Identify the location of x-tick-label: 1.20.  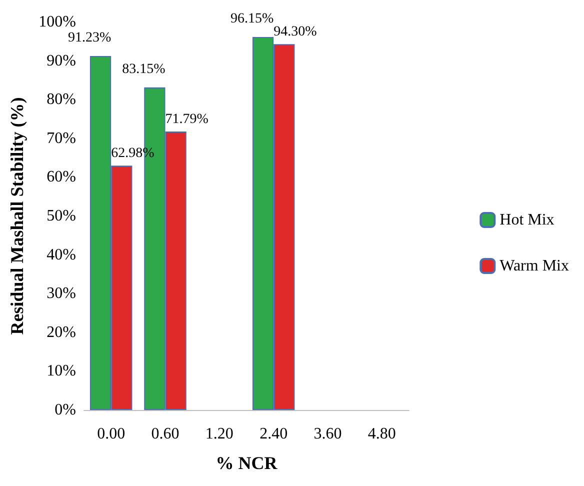
(219, 434).